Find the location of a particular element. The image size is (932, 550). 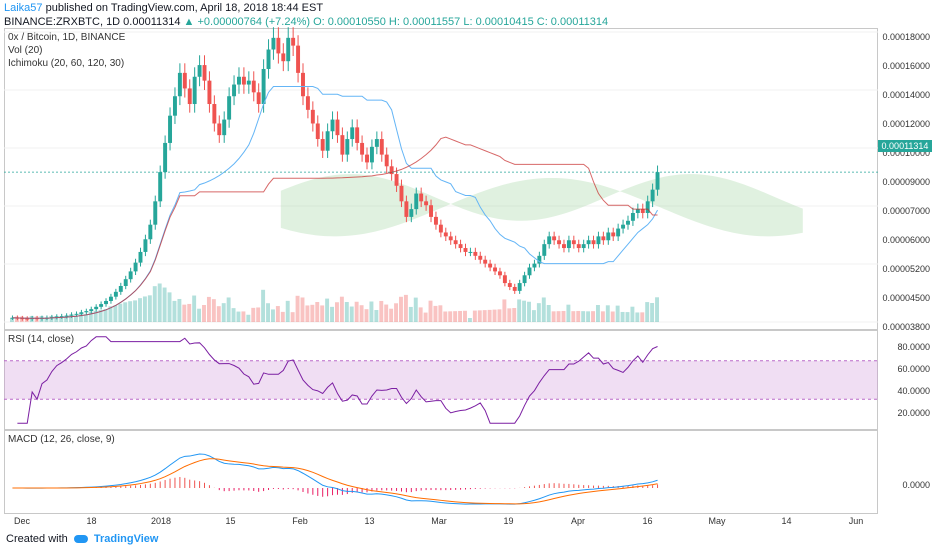

time-tick-label: 15 is located at coordinates (230, 521).